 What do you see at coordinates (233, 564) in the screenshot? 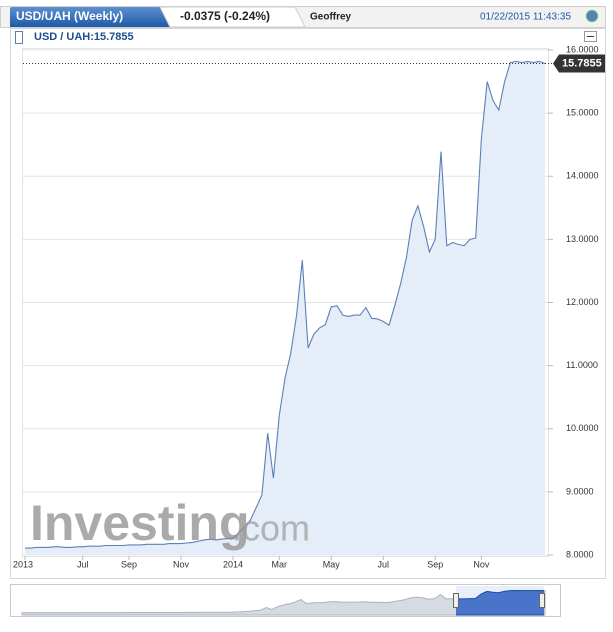
I see `x-tick-label: 2014` at bounding box center [233, 564].